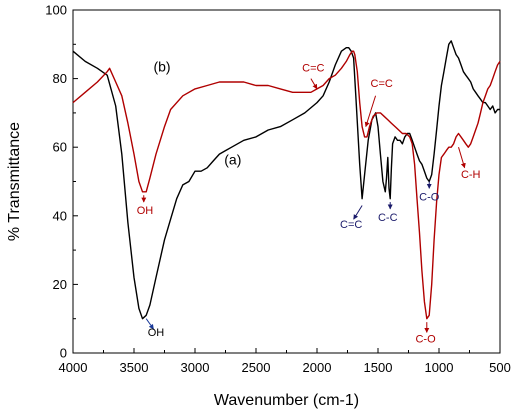 The image size is (517, 412). Describe the element at coordinates (232, 159) in the screenshot. I see `series-label: (a)` at that location.